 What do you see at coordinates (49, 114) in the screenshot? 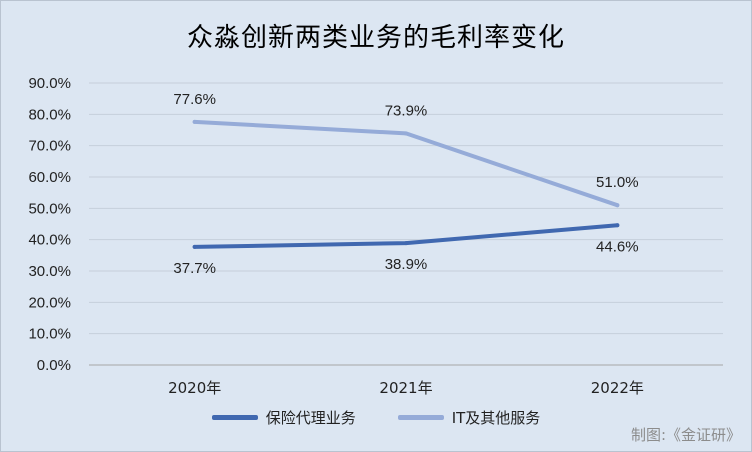
I see `y-tick-label: 80.0%` at bounding box center [49, 114].